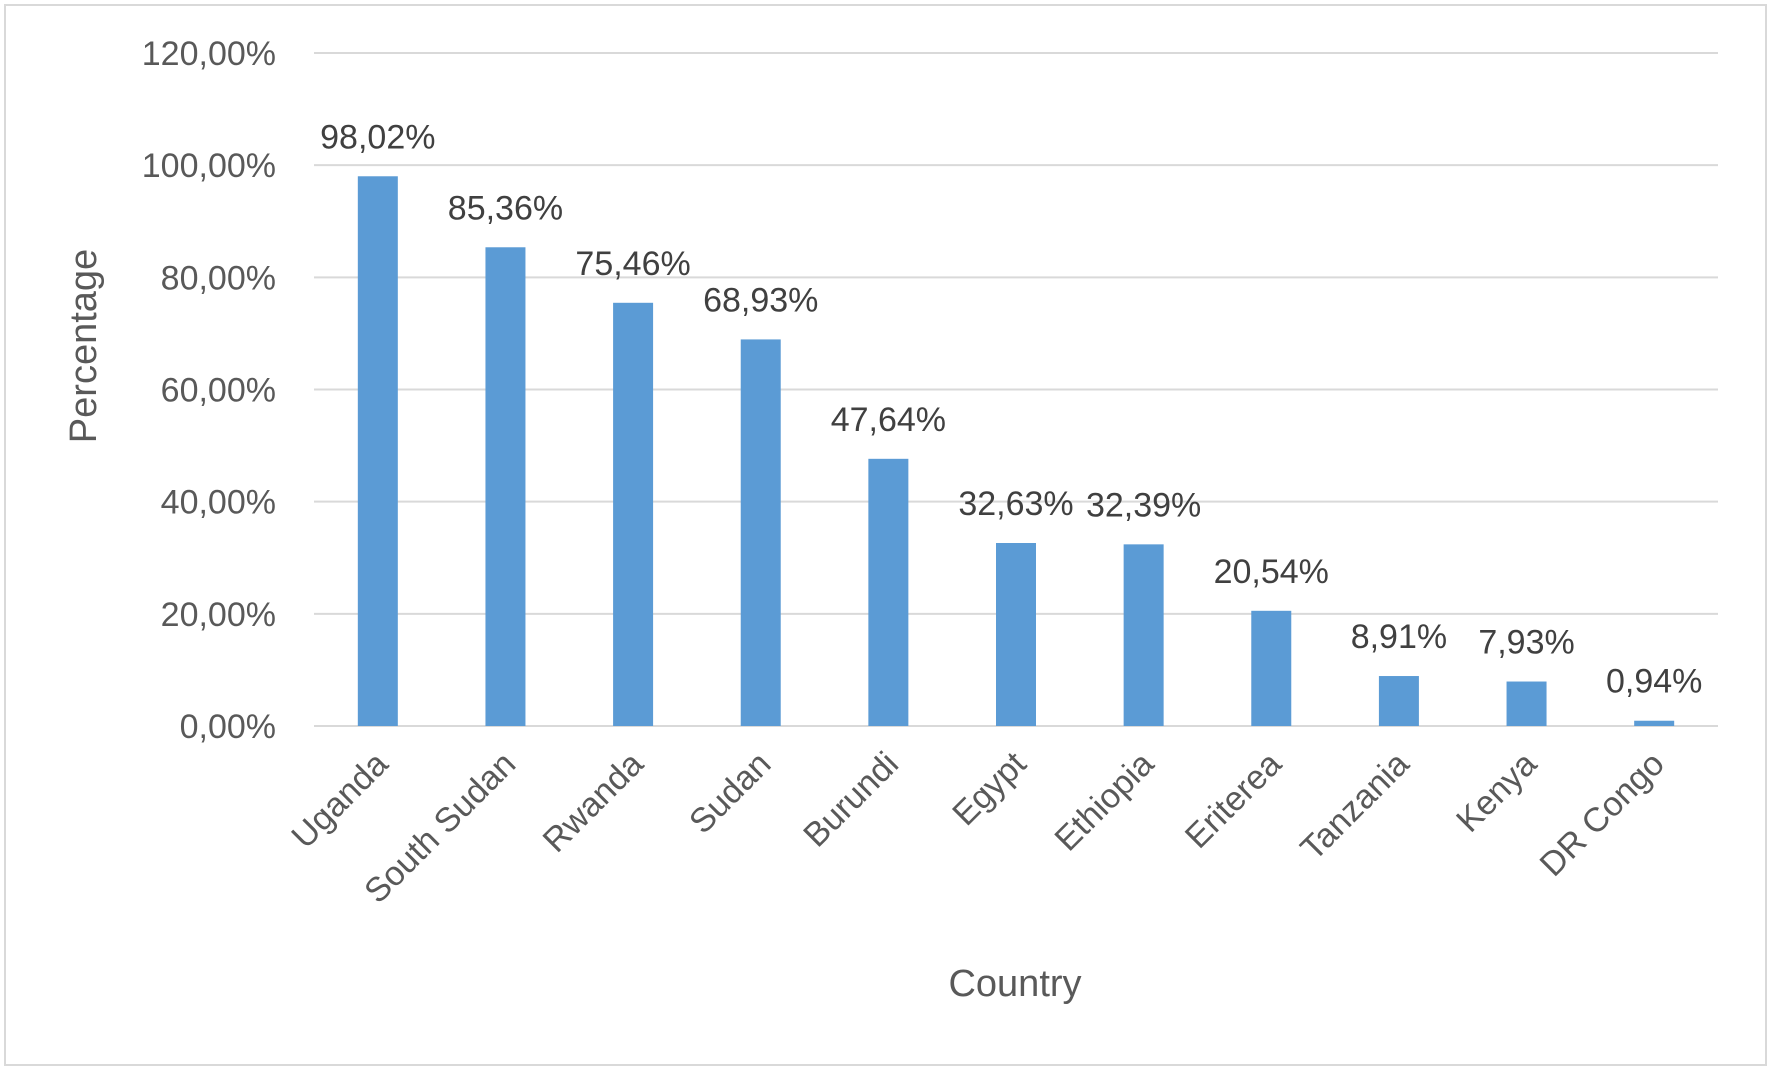  I want to click on x-tick-label: Ethiopia, so click(1105, 802).